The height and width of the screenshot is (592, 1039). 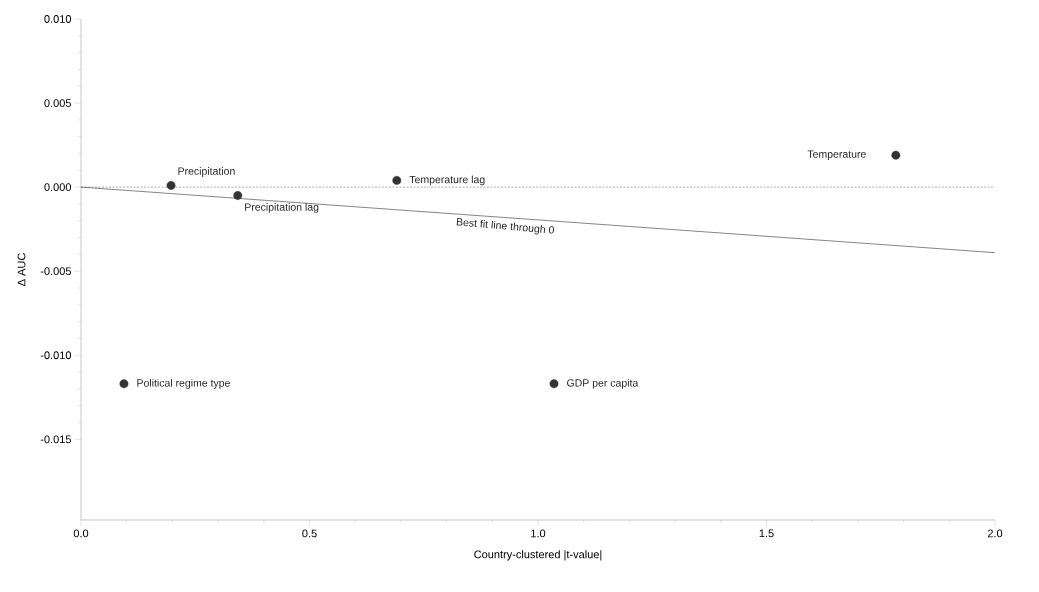 What do you see at coordinates (56, 355) in the screenshot?
I see `y-tick-label: -0.010` at bounding box center [56, 355].